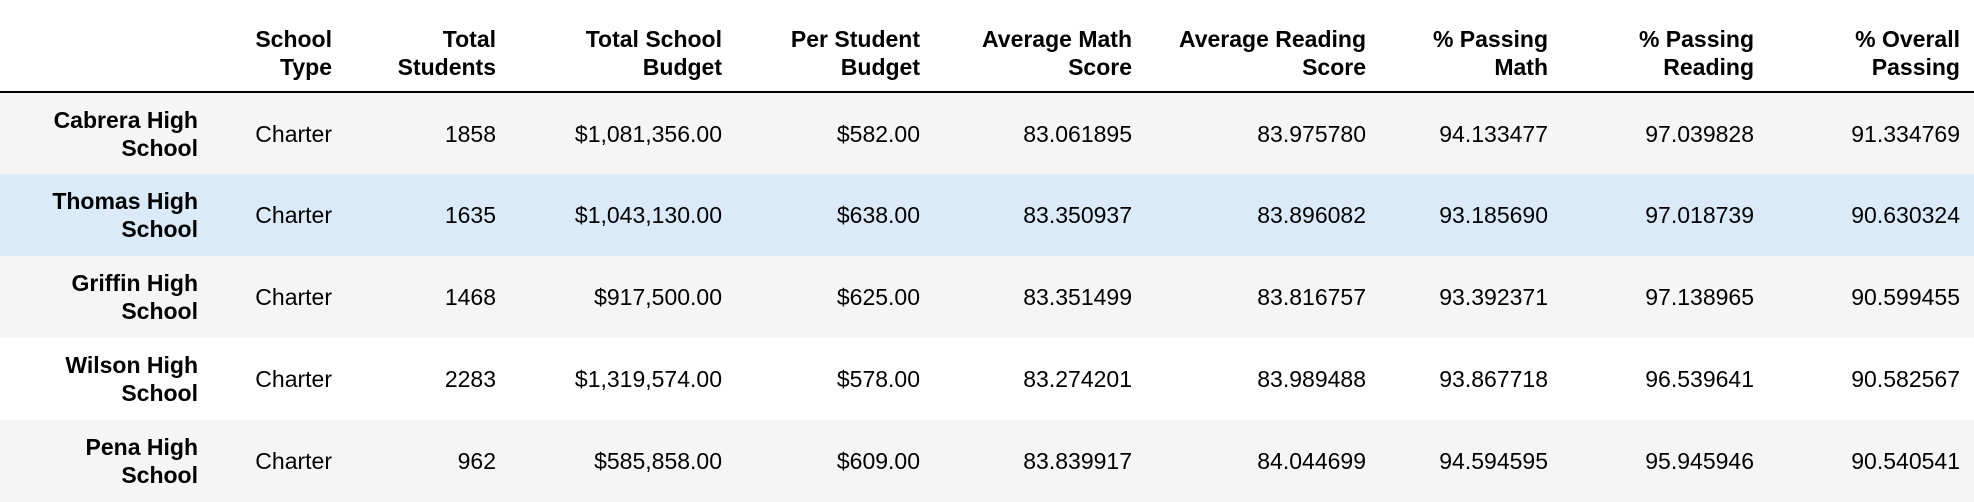 This screenshot has height=502, width=1974. What do you see at coordinates (279, 46) in the screenshot?
I see `column-header-school-type: School Type` at bounding box center [279, 46].